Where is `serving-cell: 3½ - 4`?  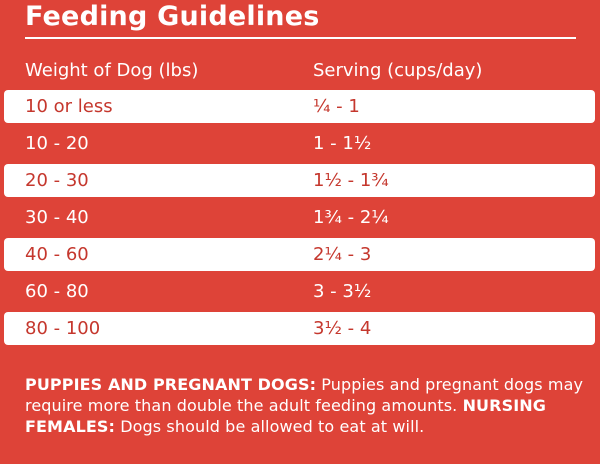
serving-cell: 3½ - 4 is located at coordinates (342, 328).